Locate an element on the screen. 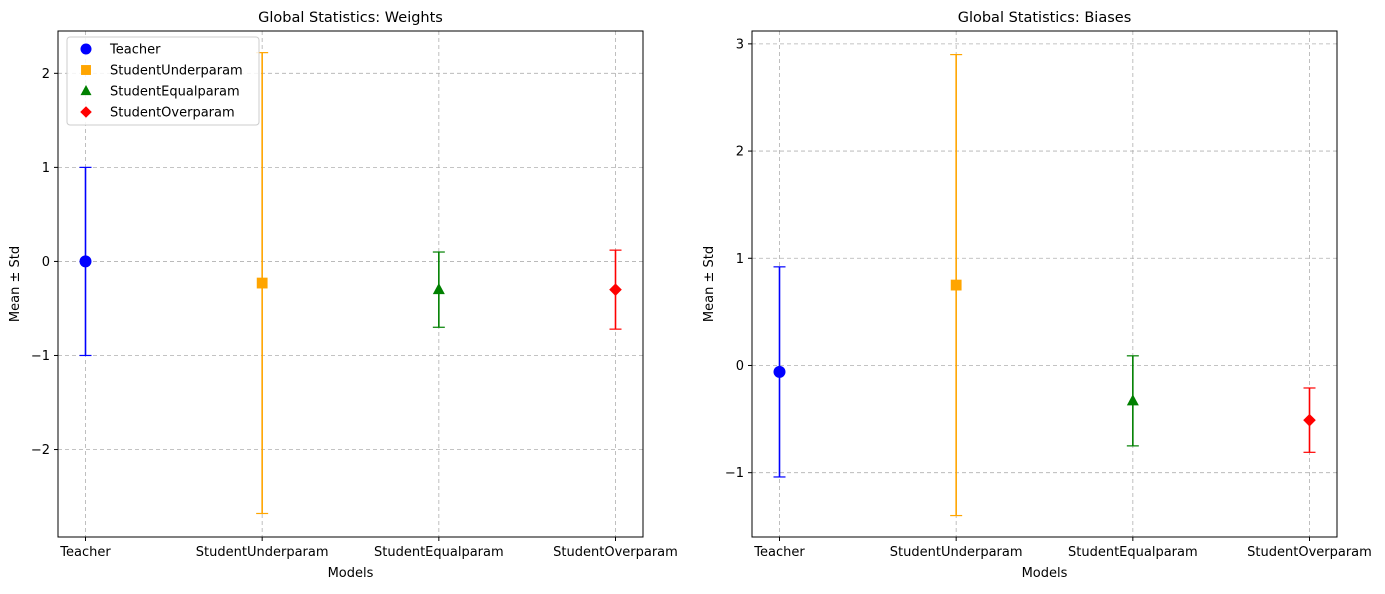 This screenshot has height=594, width=1385. legend-label: StudentUnderparam is located at coordinates (176, 71).